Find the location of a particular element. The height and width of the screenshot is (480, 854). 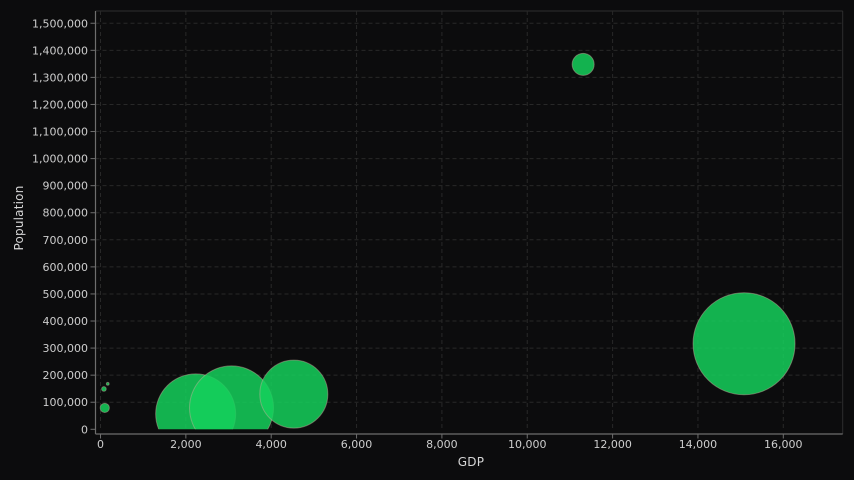

x-tick-label: 14,000 is located at coordinates (698, 444).